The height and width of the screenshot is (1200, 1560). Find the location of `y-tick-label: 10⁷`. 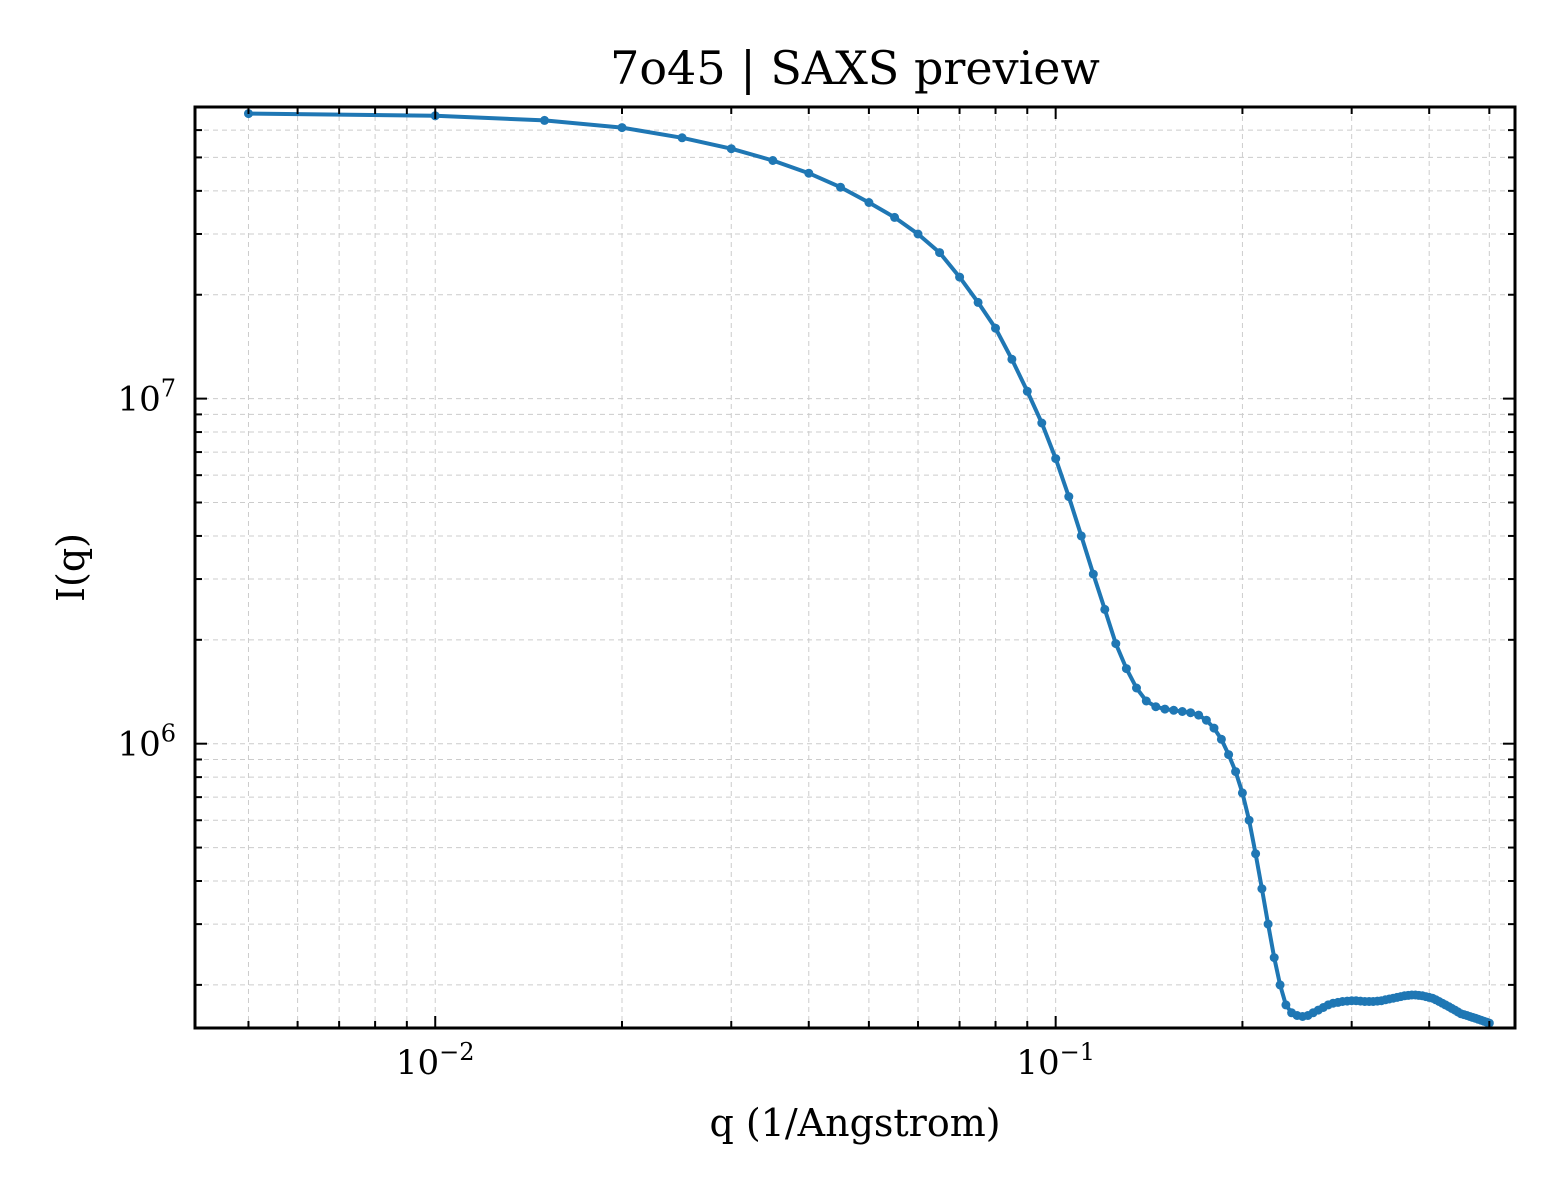

y-tick-label: 10⁷ is located at coordinates (146, 397).